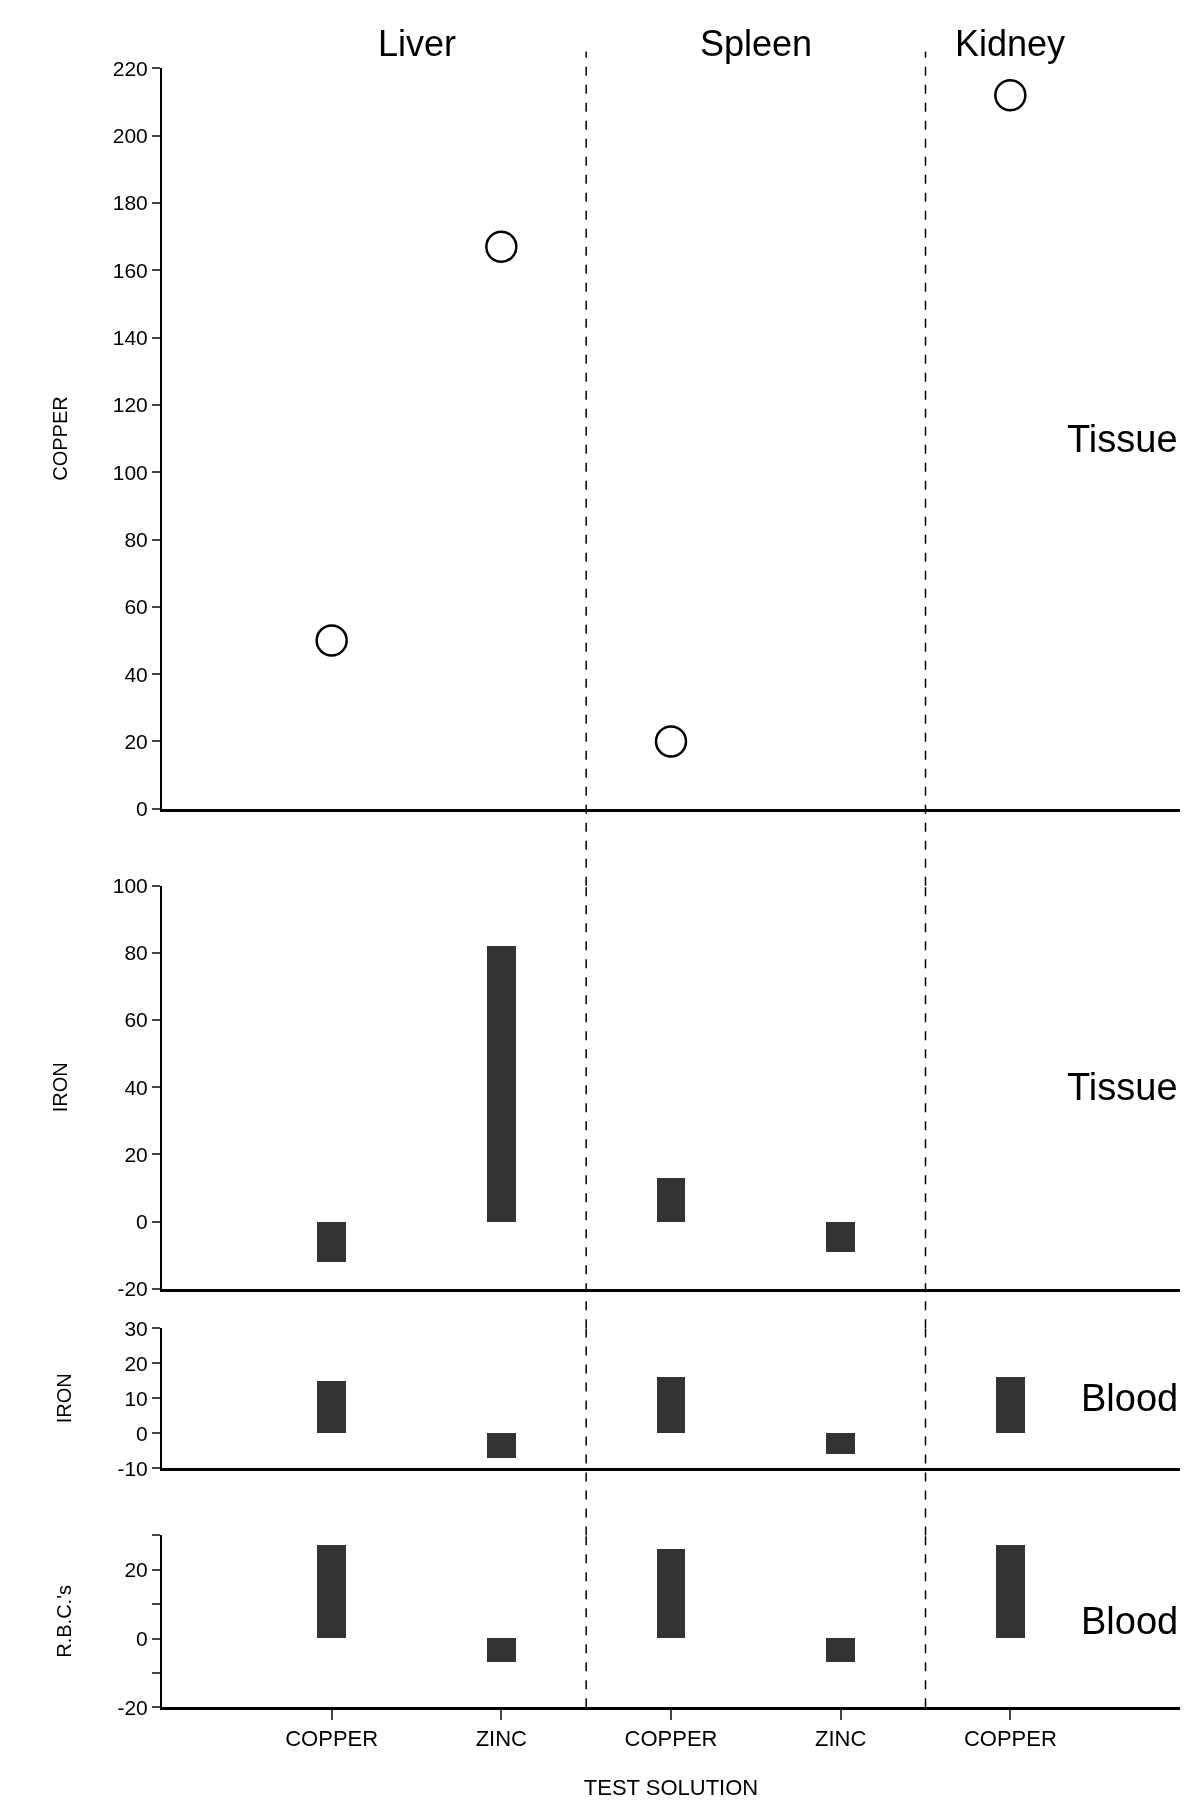 The image size is (1185, 1819). What do you see at coordinates (130, 135) in the screenshot?
I see `y-tick-label: 200` at bounding box center [130, 135].